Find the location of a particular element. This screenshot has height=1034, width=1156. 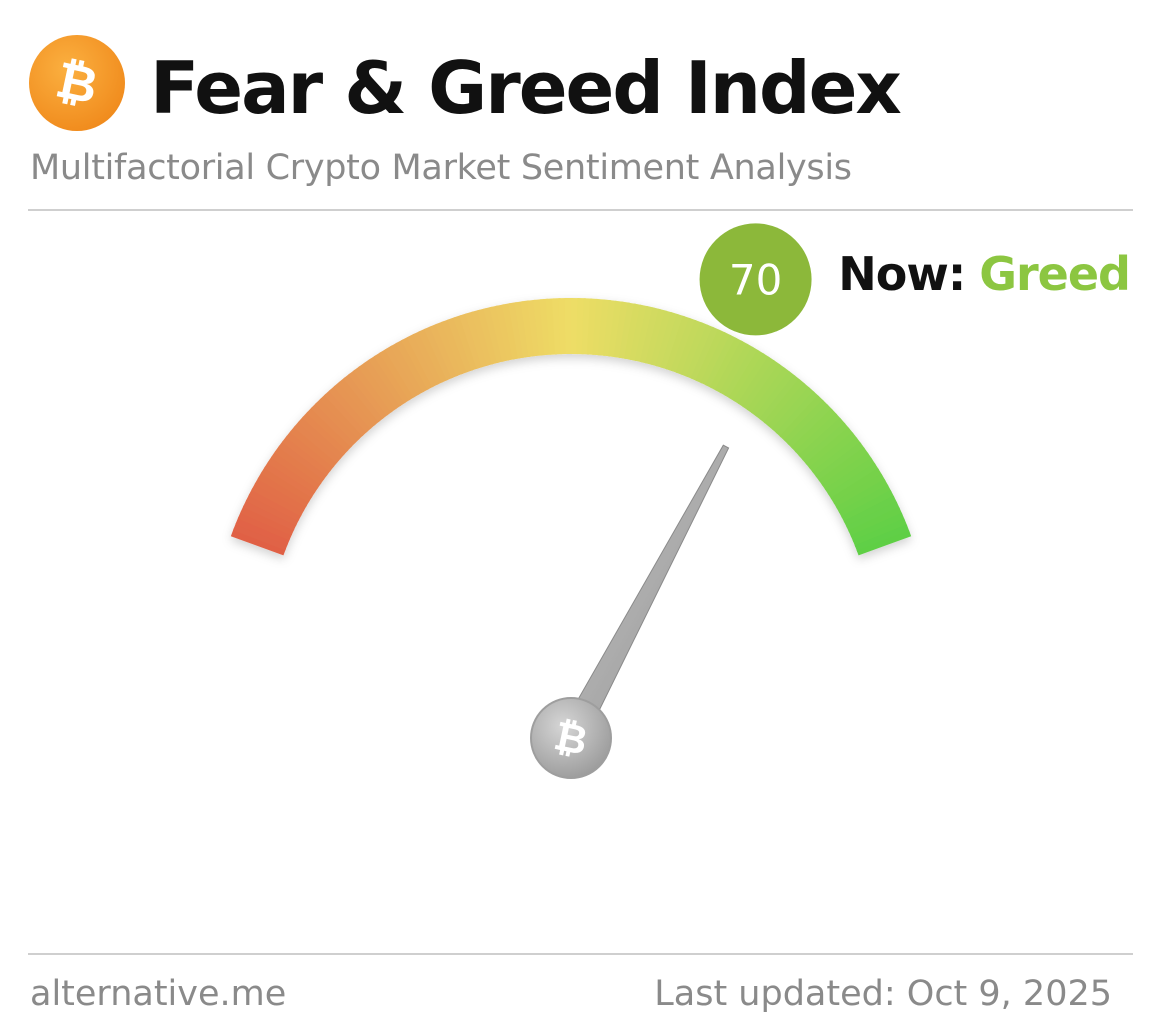

bottom-divider is located at coordinates (580, 954).